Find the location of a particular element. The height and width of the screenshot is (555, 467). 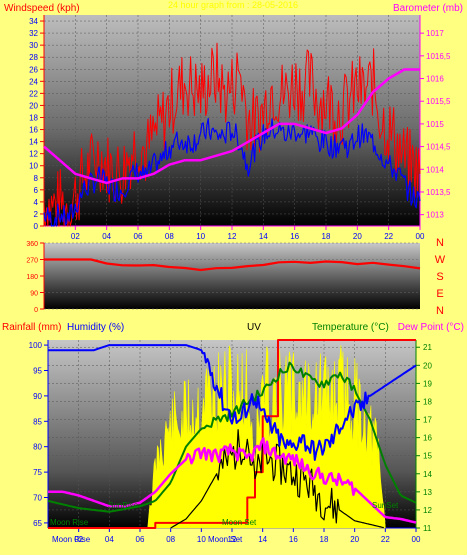

wind-left-tick-label: 14 is located at coordinates (33, 142).